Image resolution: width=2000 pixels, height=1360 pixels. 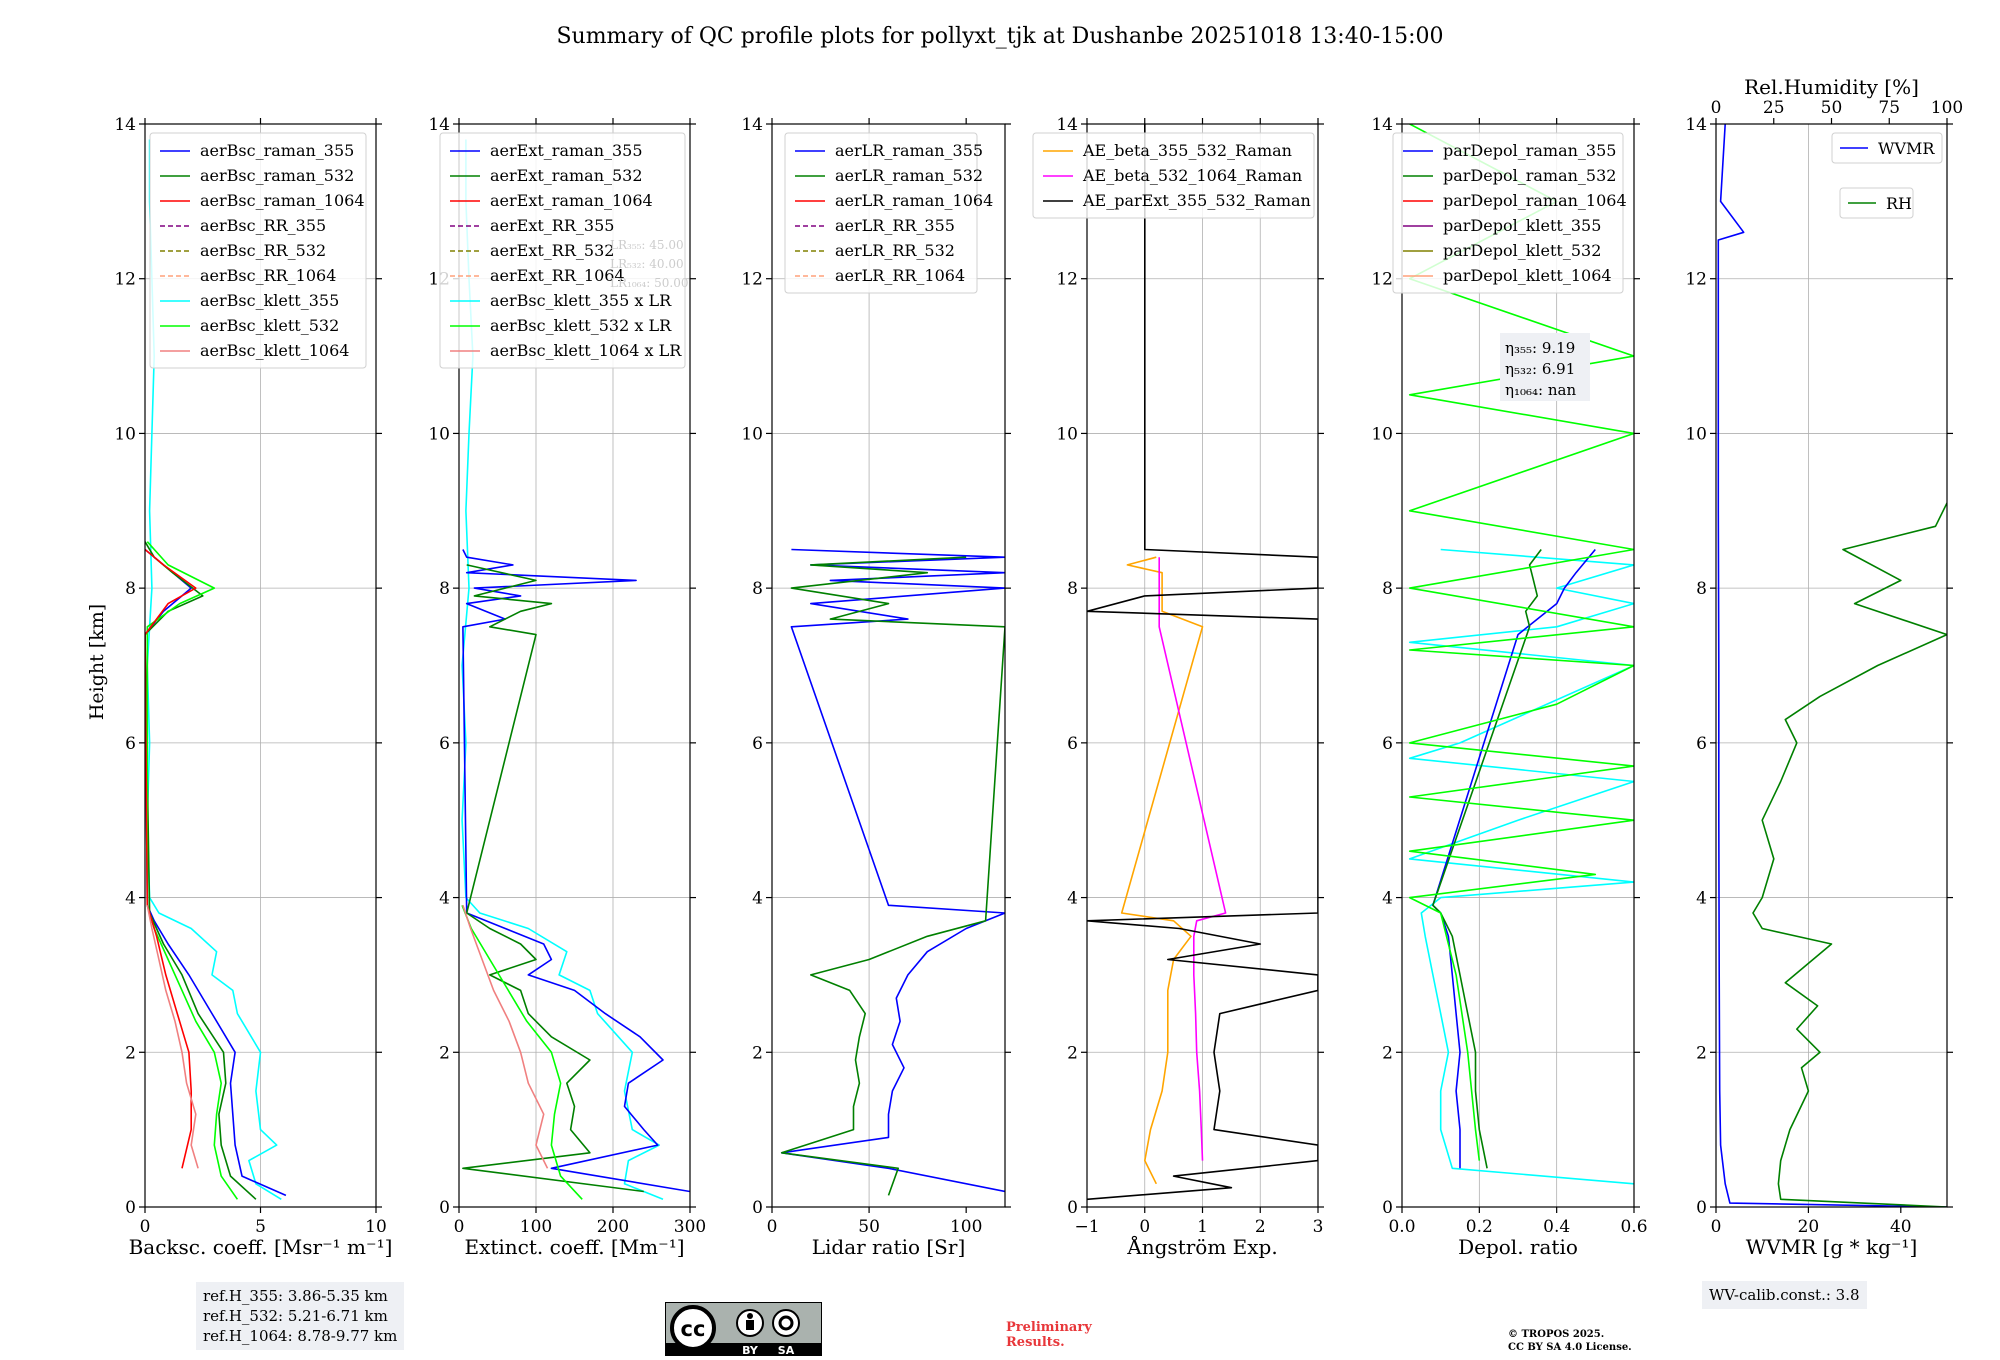 I want to click on cc-logo-text: cc, so click(x=693, y=1329).